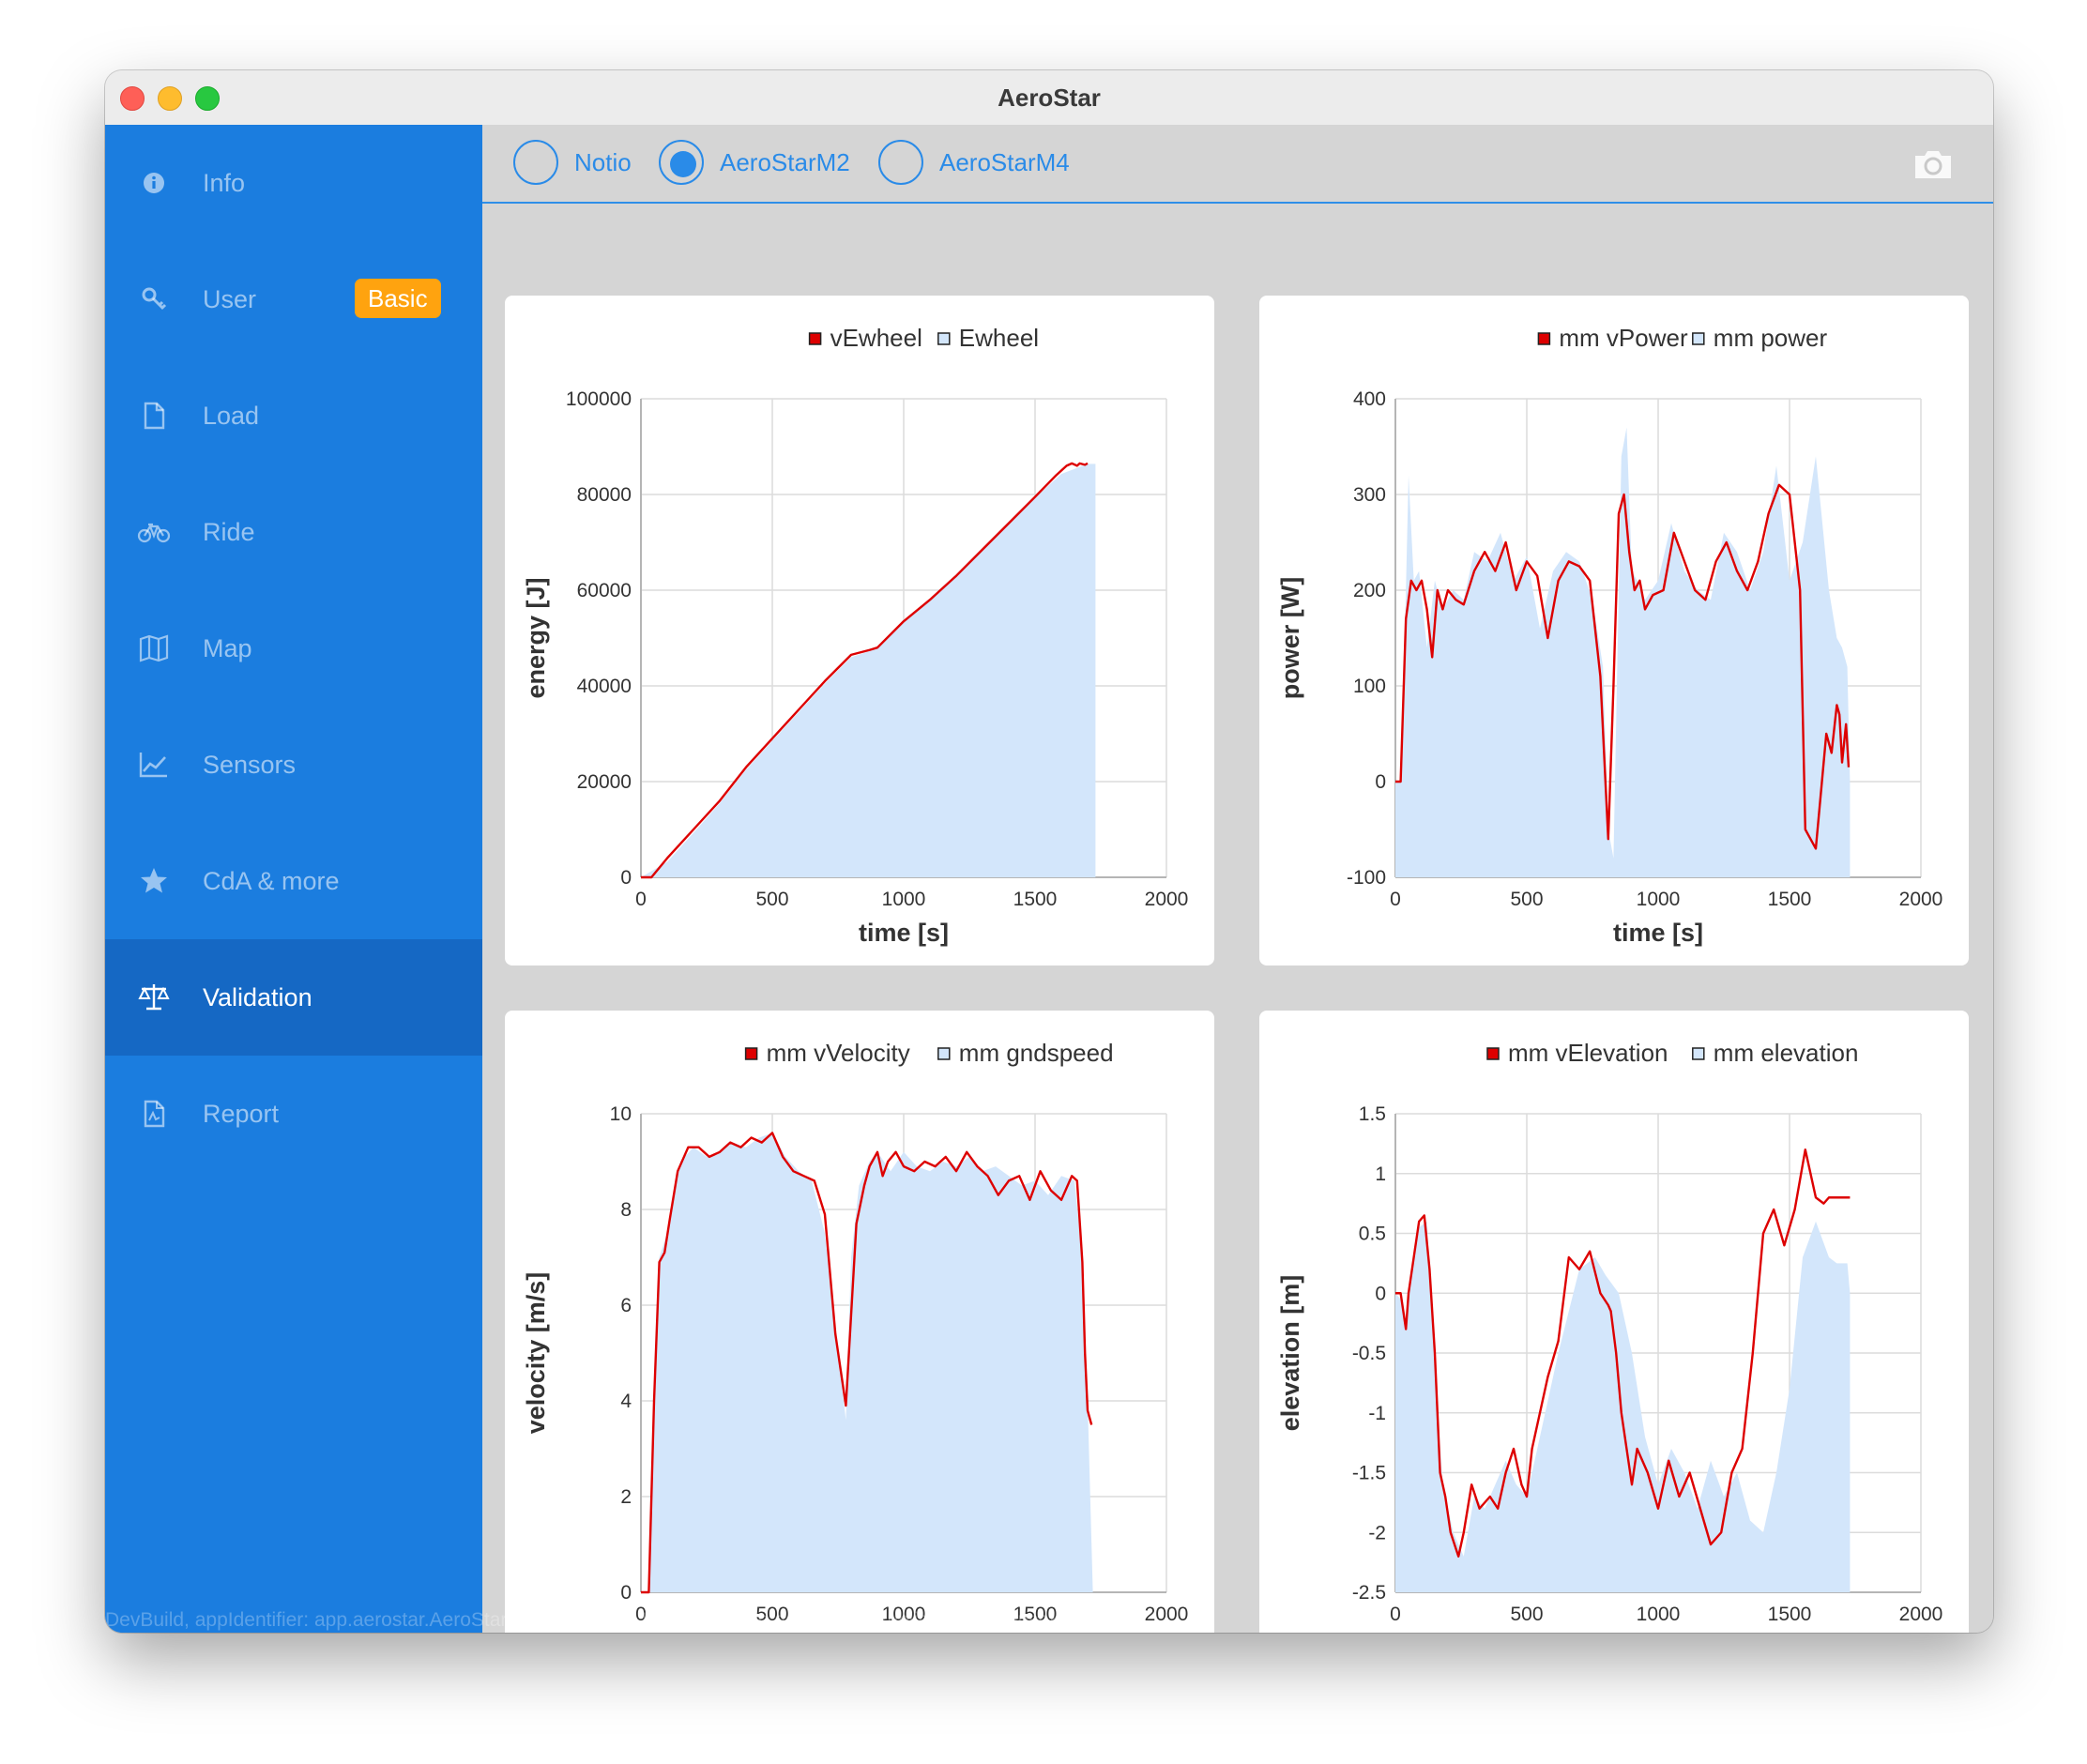 The height and width of the screenshot is (1764, 2087). I want to click on legend: vEwheel Ewheel, so click(923, 338).